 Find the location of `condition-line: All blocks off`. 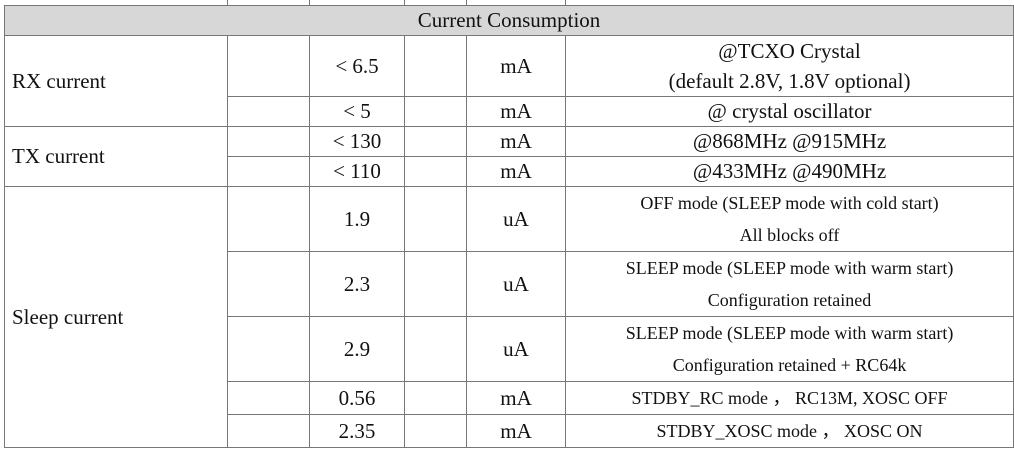

condition-line: All blocks off is located at coordinates (789, 235).